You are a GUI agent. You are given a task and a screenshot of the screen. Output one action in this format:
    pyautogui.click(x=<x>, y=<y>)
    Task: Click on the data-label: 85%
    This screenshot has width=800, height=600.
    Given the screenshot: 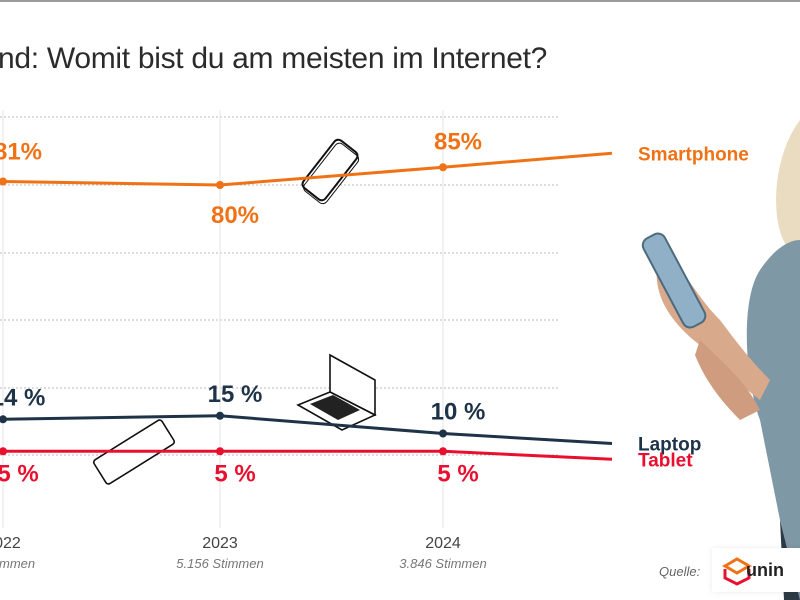 What is the action you would take?
    pyautogui.click(x=458, y=141)
    